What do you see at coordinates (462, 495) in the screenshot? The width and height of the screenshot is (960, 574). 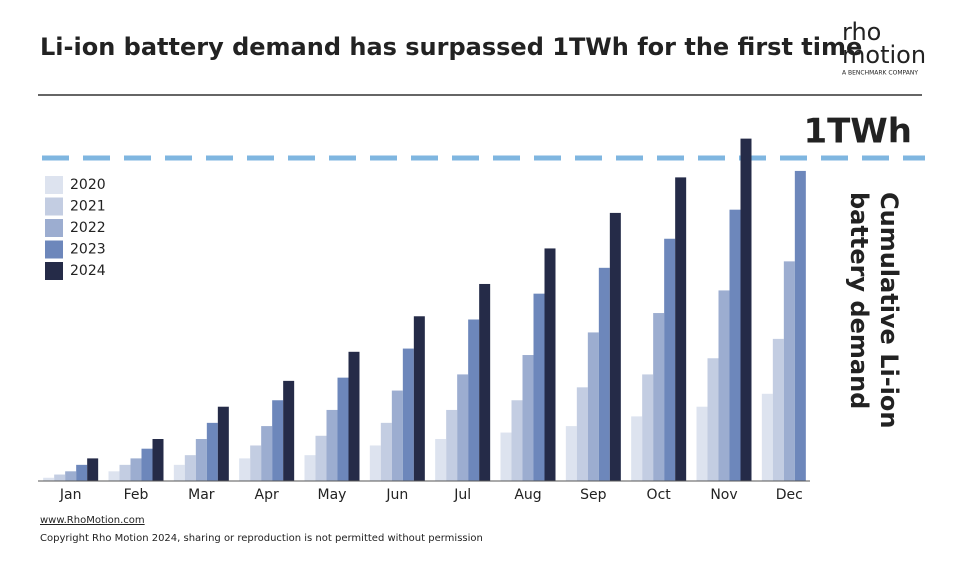 I see `x-tick-label: Jul` at bounding box center [462, 495].